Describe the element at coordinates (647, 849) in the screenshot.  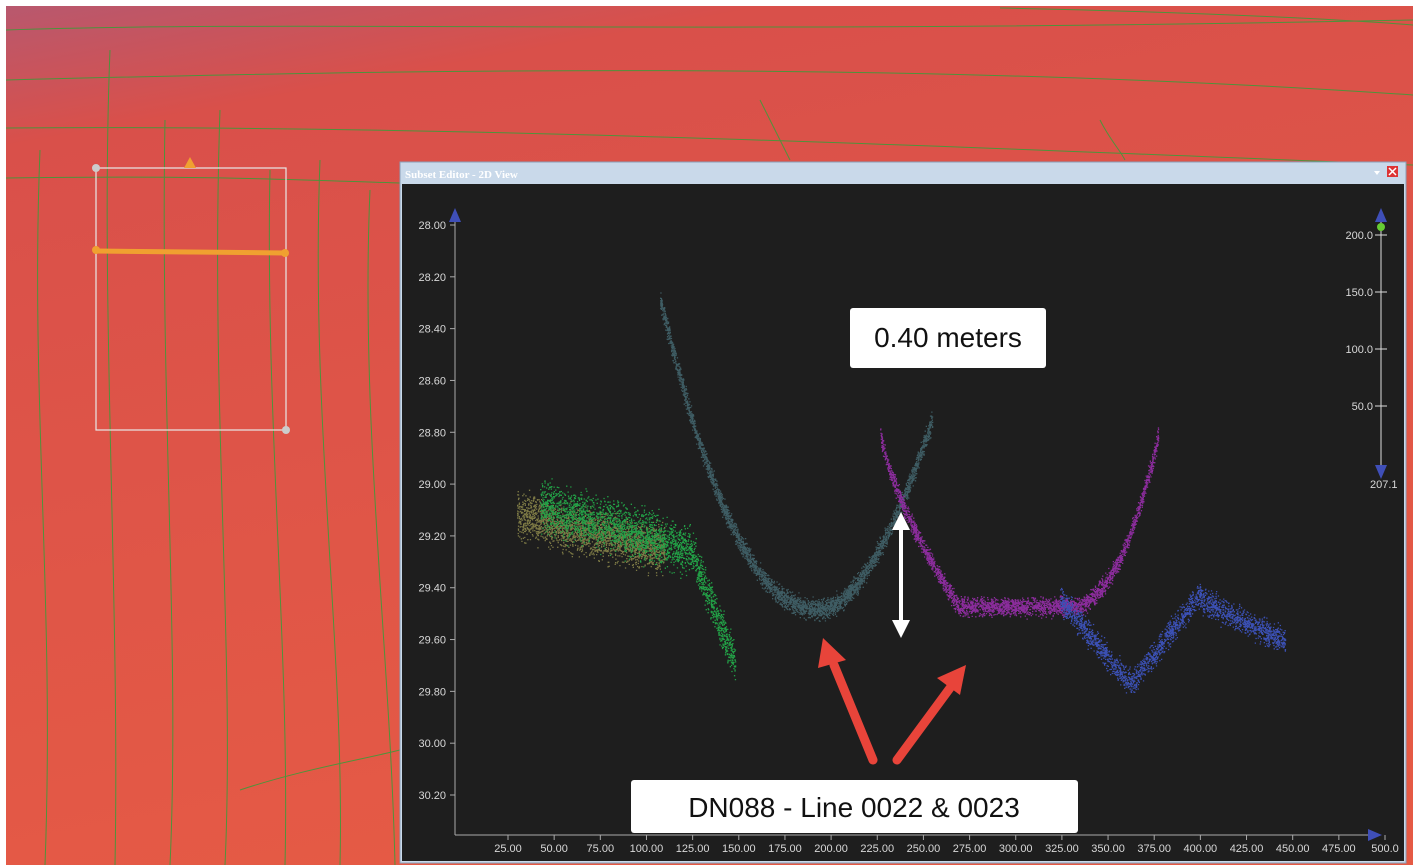
I see `x-tick-label: 100.00` at that location.